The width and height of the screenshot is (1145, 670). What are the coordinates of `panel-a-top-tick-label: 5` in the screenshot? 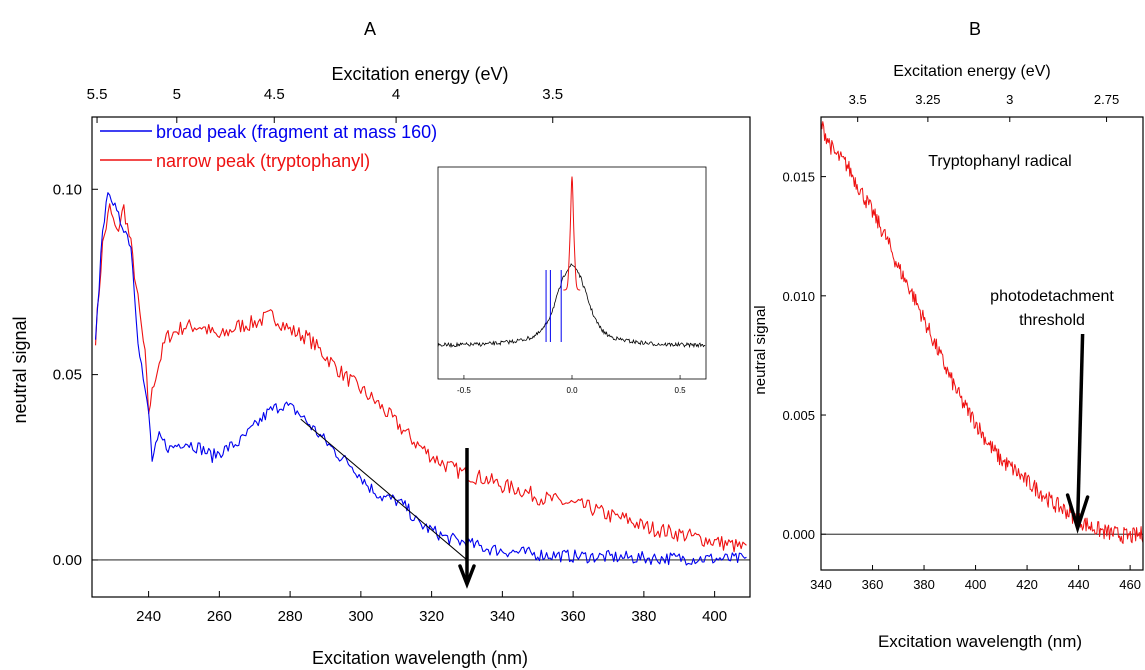 It's located at (177, 94).